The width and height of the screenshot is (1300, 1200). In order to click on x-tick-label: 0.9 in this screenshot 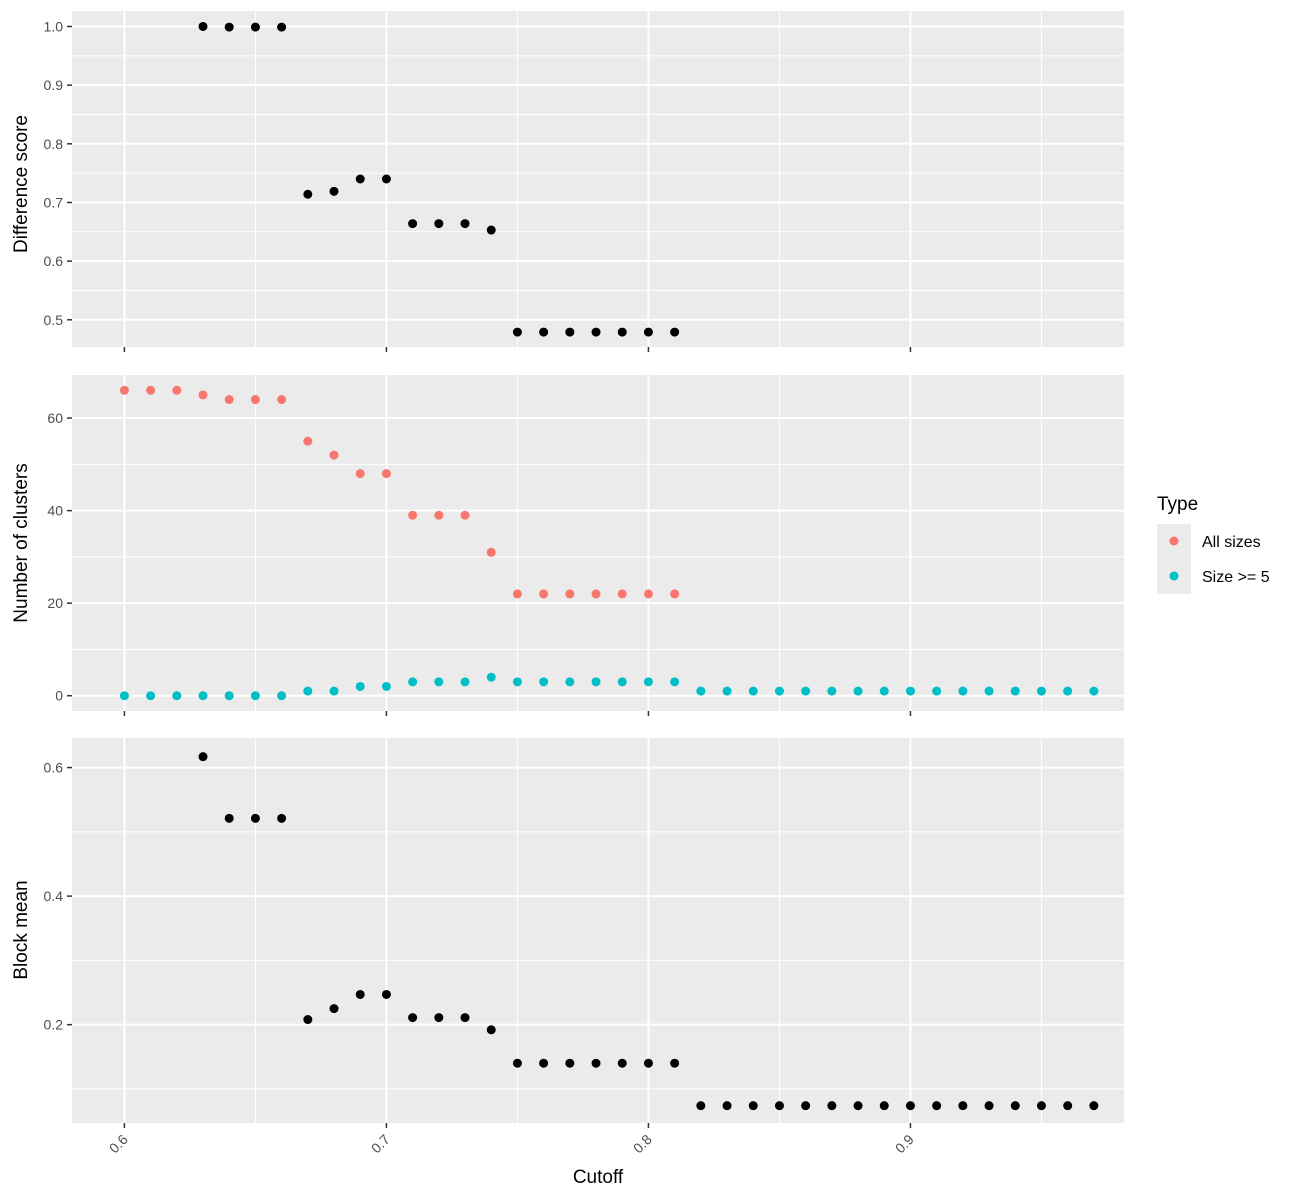, I will do `click(904, 1143)`.